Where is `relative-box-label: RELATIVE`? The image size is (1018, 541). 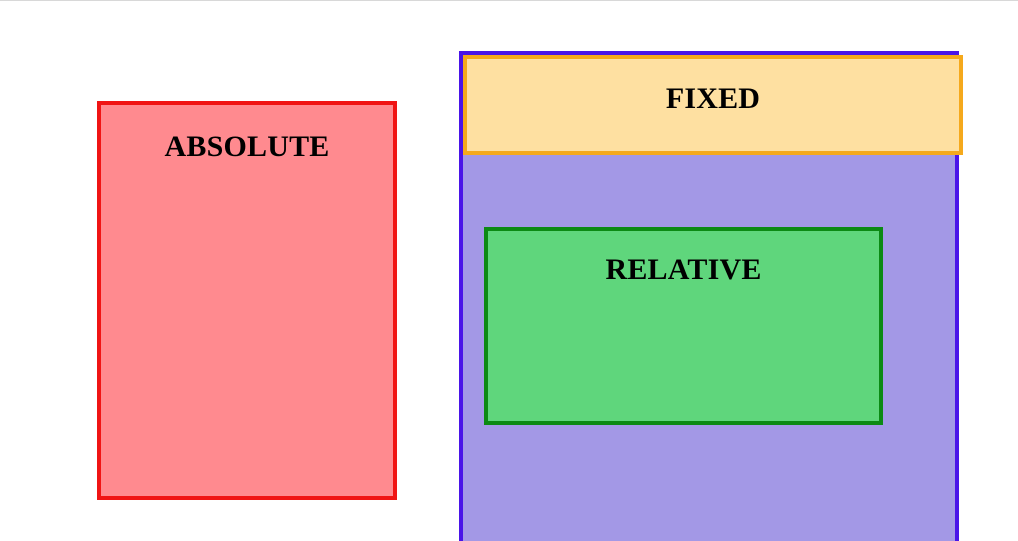
relative-box-label: RELATIVE is located at coordinates (683, 269).